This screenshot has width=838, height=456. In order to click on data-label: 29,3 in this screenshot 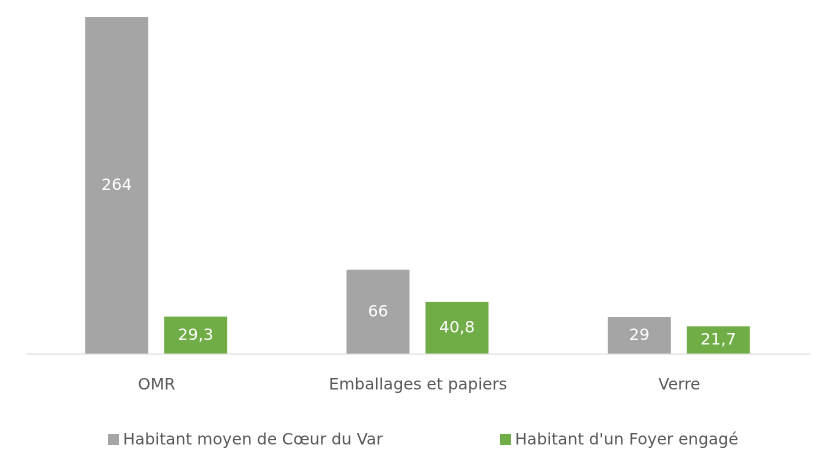, I will do `click(196, 334)`.